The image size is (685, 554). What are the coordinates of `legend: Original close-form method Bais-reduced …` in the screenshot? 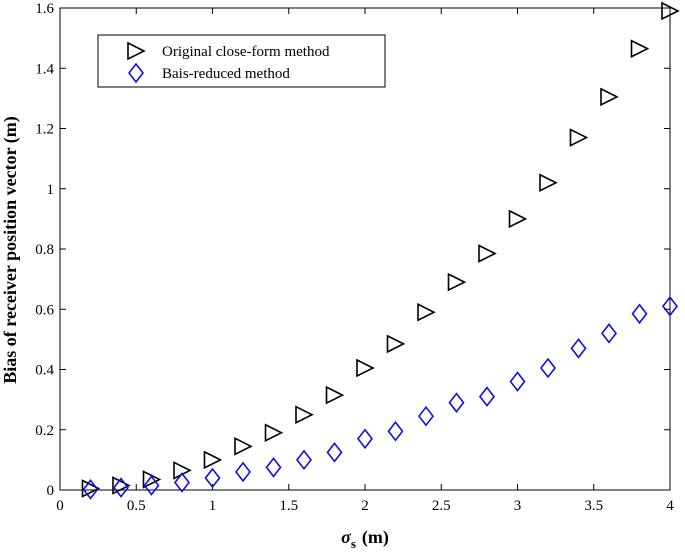 It's located at (241, 61).